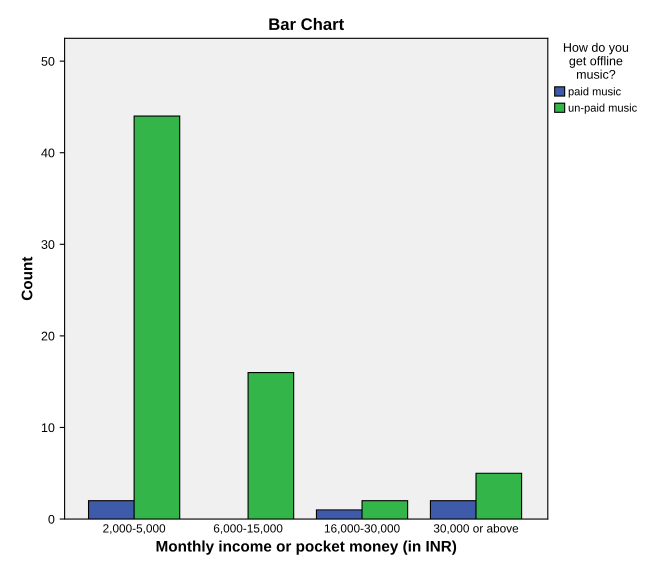 This screenshot has height=571, width=646. Describe the element at coordinates (47, 153) in the screenshot. I see `y-tick-label: 40` at that location.